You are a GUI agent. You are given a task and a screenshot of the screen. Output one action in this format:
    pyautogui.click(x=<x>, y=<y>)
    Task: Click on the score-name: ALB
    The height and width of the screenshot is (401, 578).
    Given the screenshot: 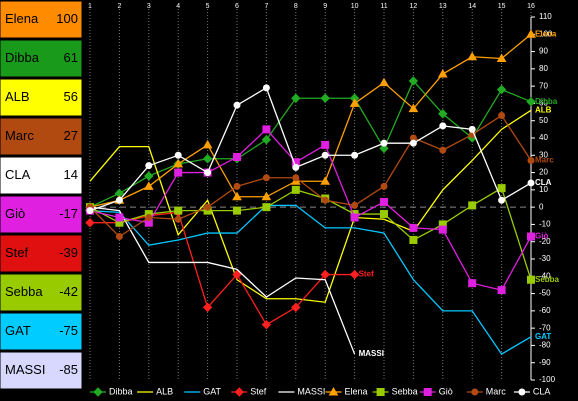 What is the action you would take?
    pyautogui.click(x=17, y=96)
    